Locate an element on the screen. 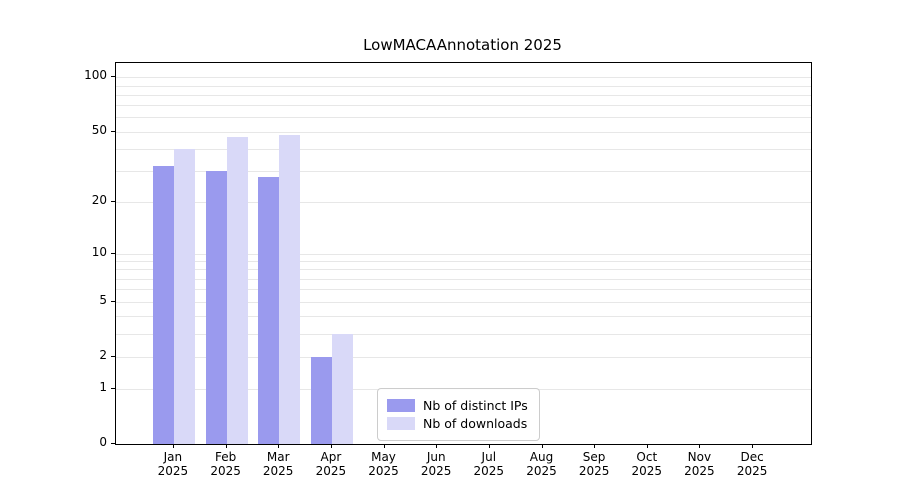 Image resolution: width=900 pixels, height=500 pixels. x-tick-label-sep: Sep 2025 is located at coordinates (594, 464).